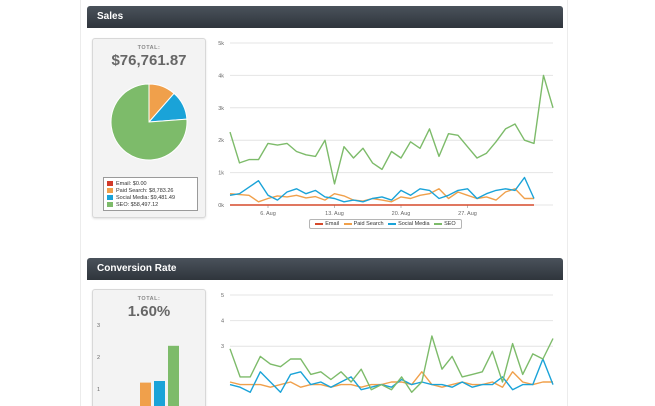 The image size is (655, 406). What do you see at coordinates (221, 44) in the screenshot?
I see `y-tick-label: 5k` at bounding box center [221, 44].